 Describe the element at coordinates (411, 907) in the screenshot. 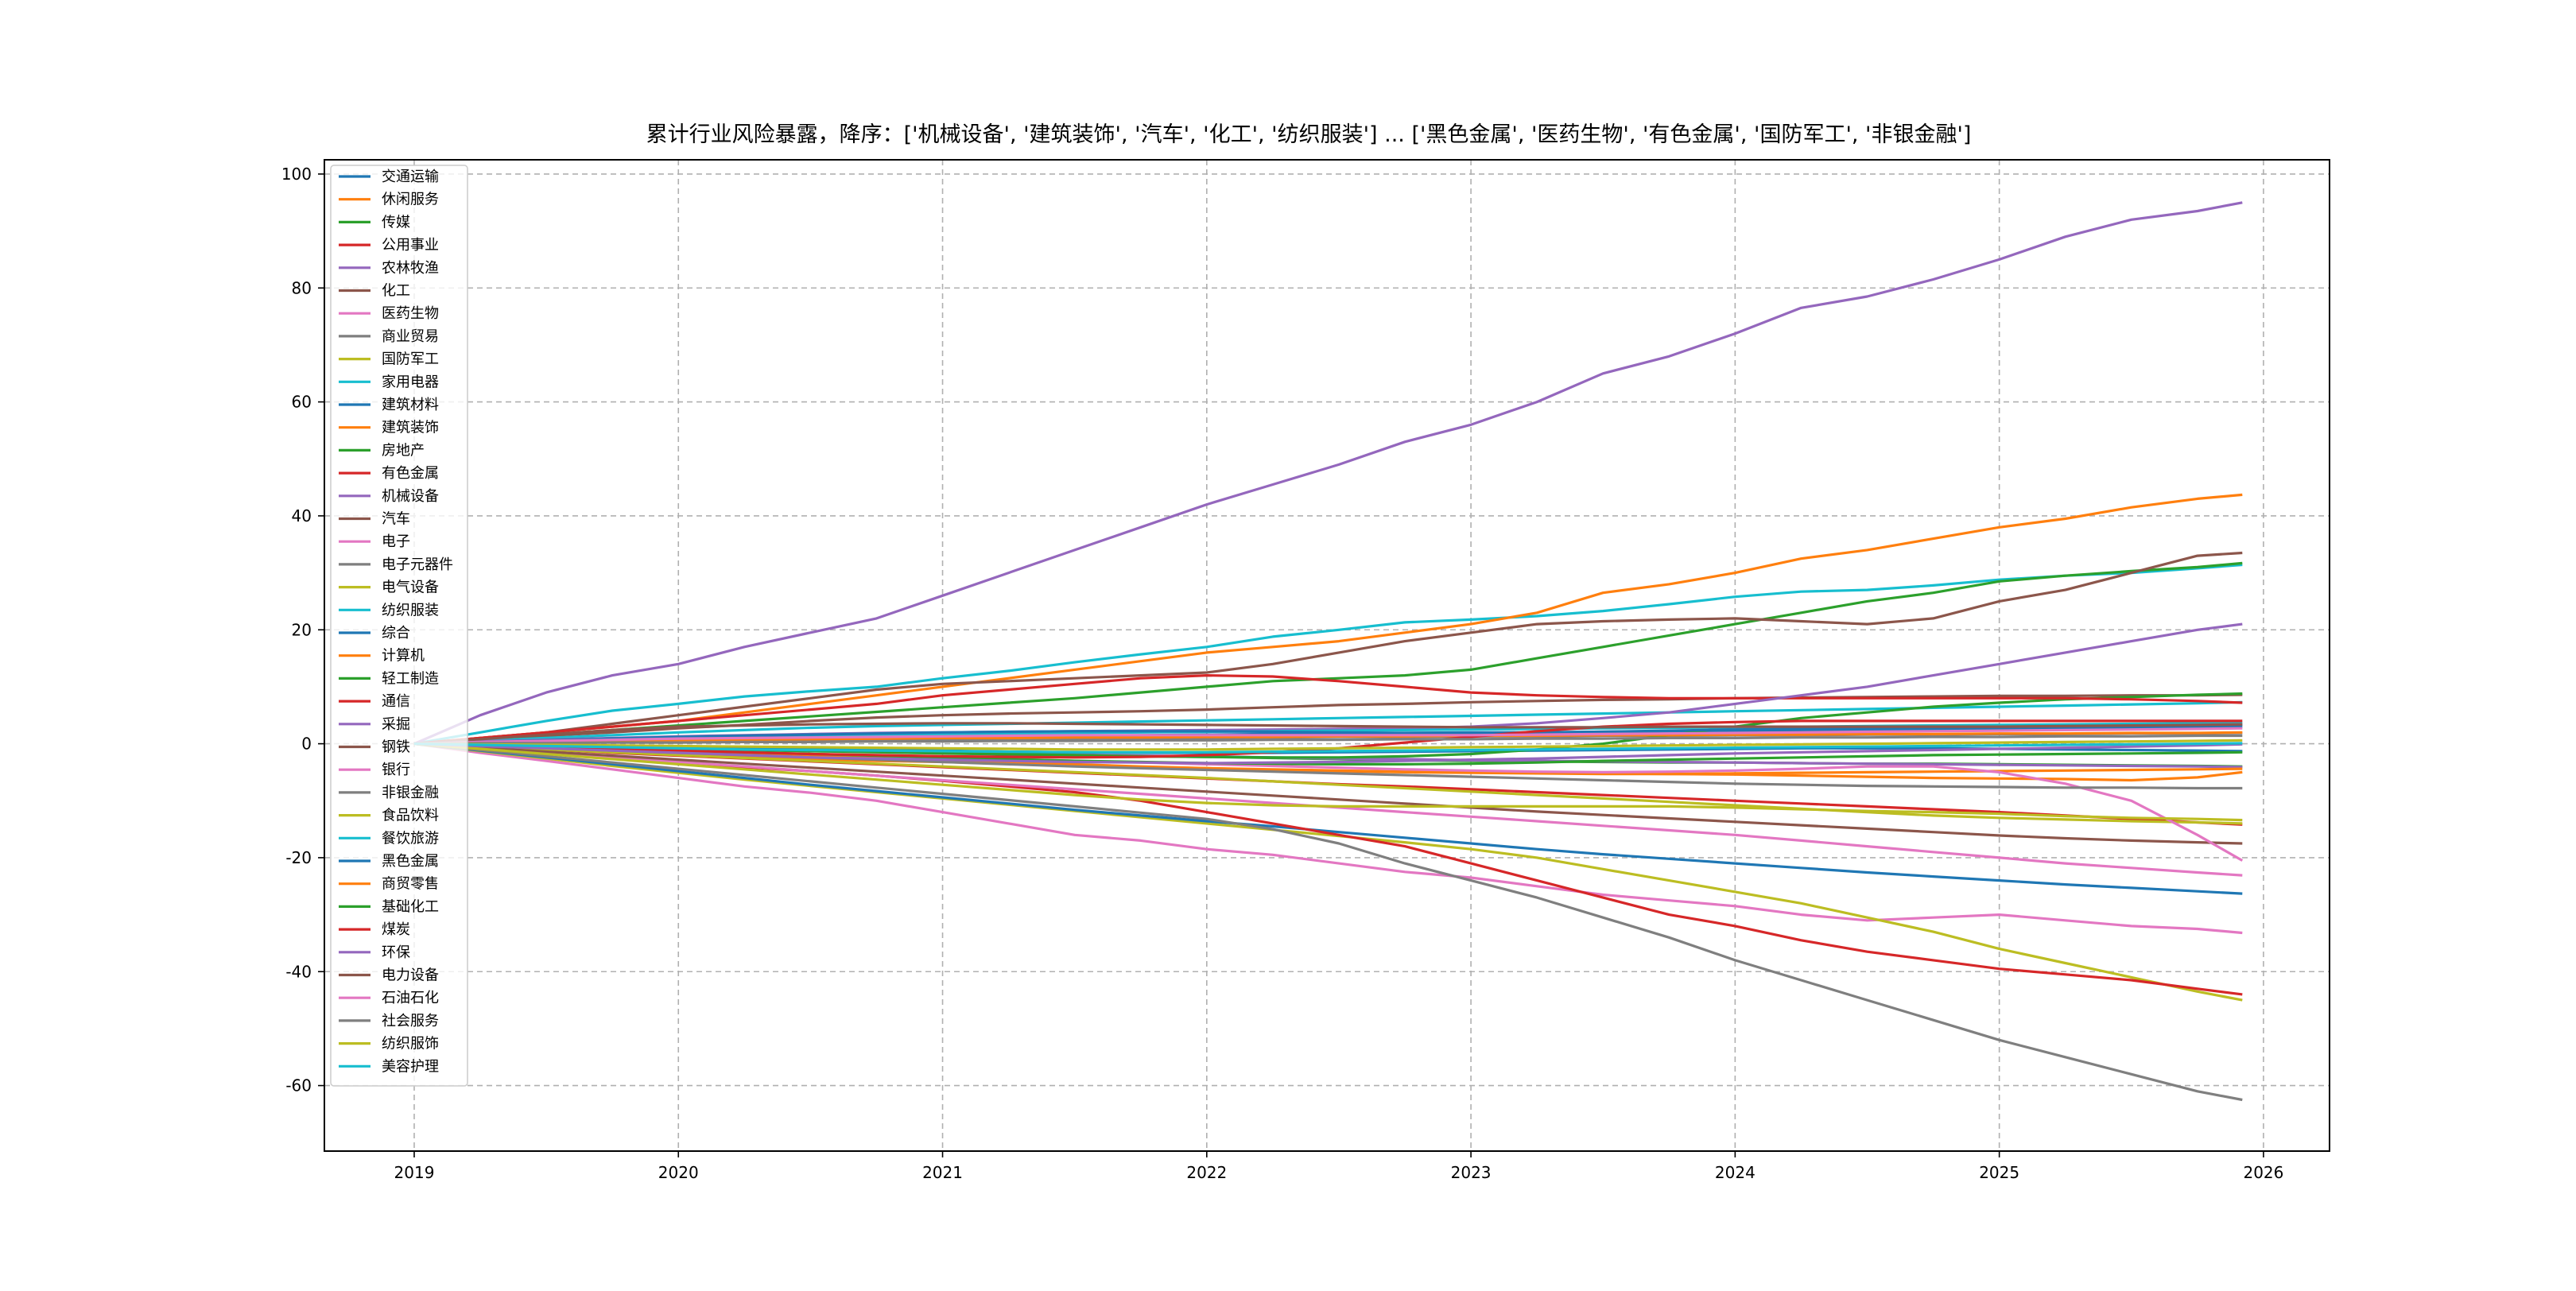

I see `legend-label: 基础化工` at that location.